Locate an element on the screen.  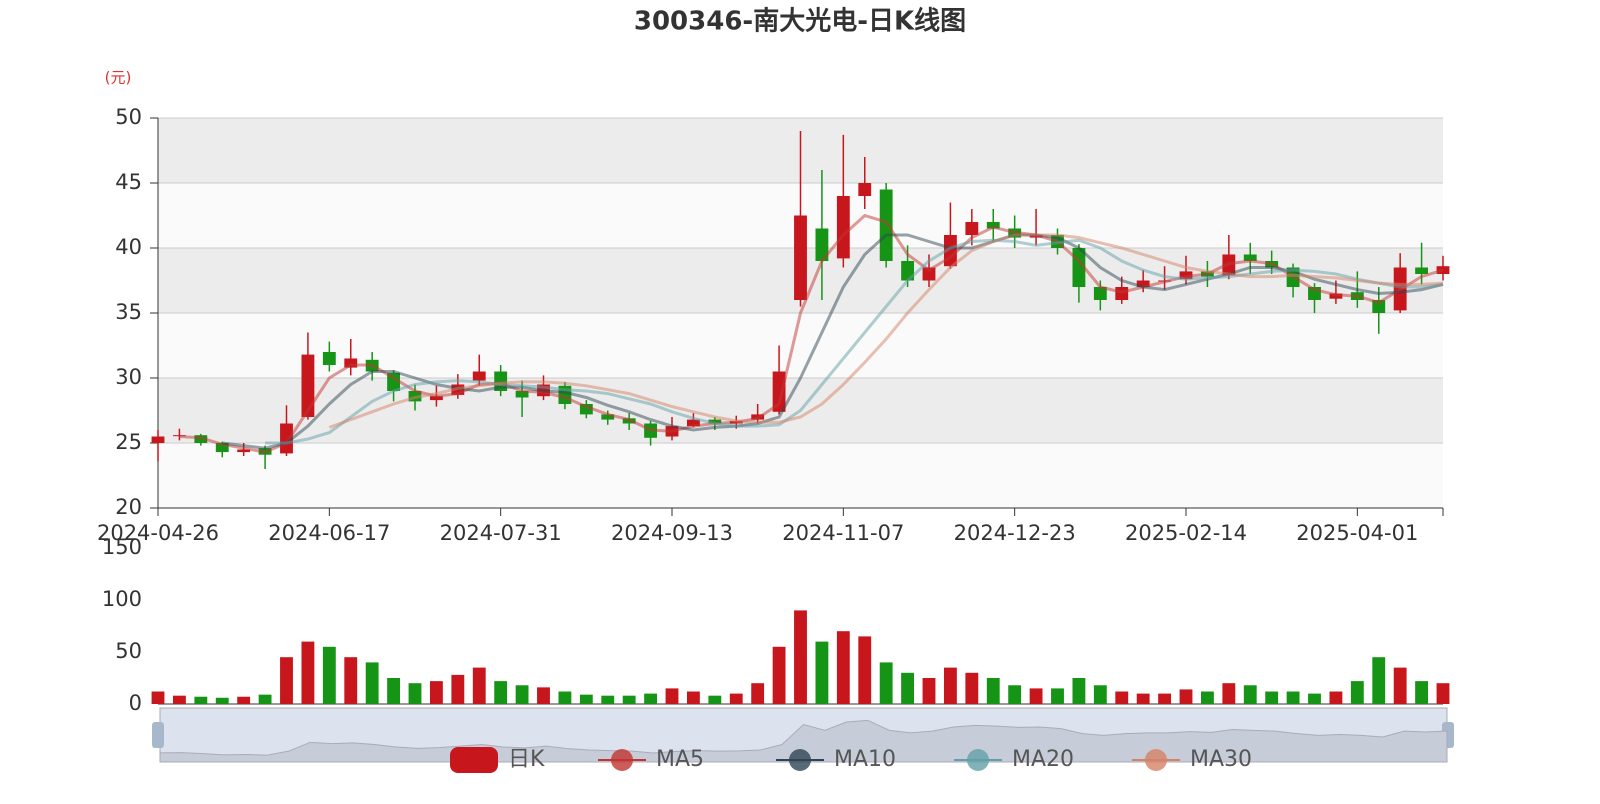
legend-item: 日K is located at coordinates (497, 760).